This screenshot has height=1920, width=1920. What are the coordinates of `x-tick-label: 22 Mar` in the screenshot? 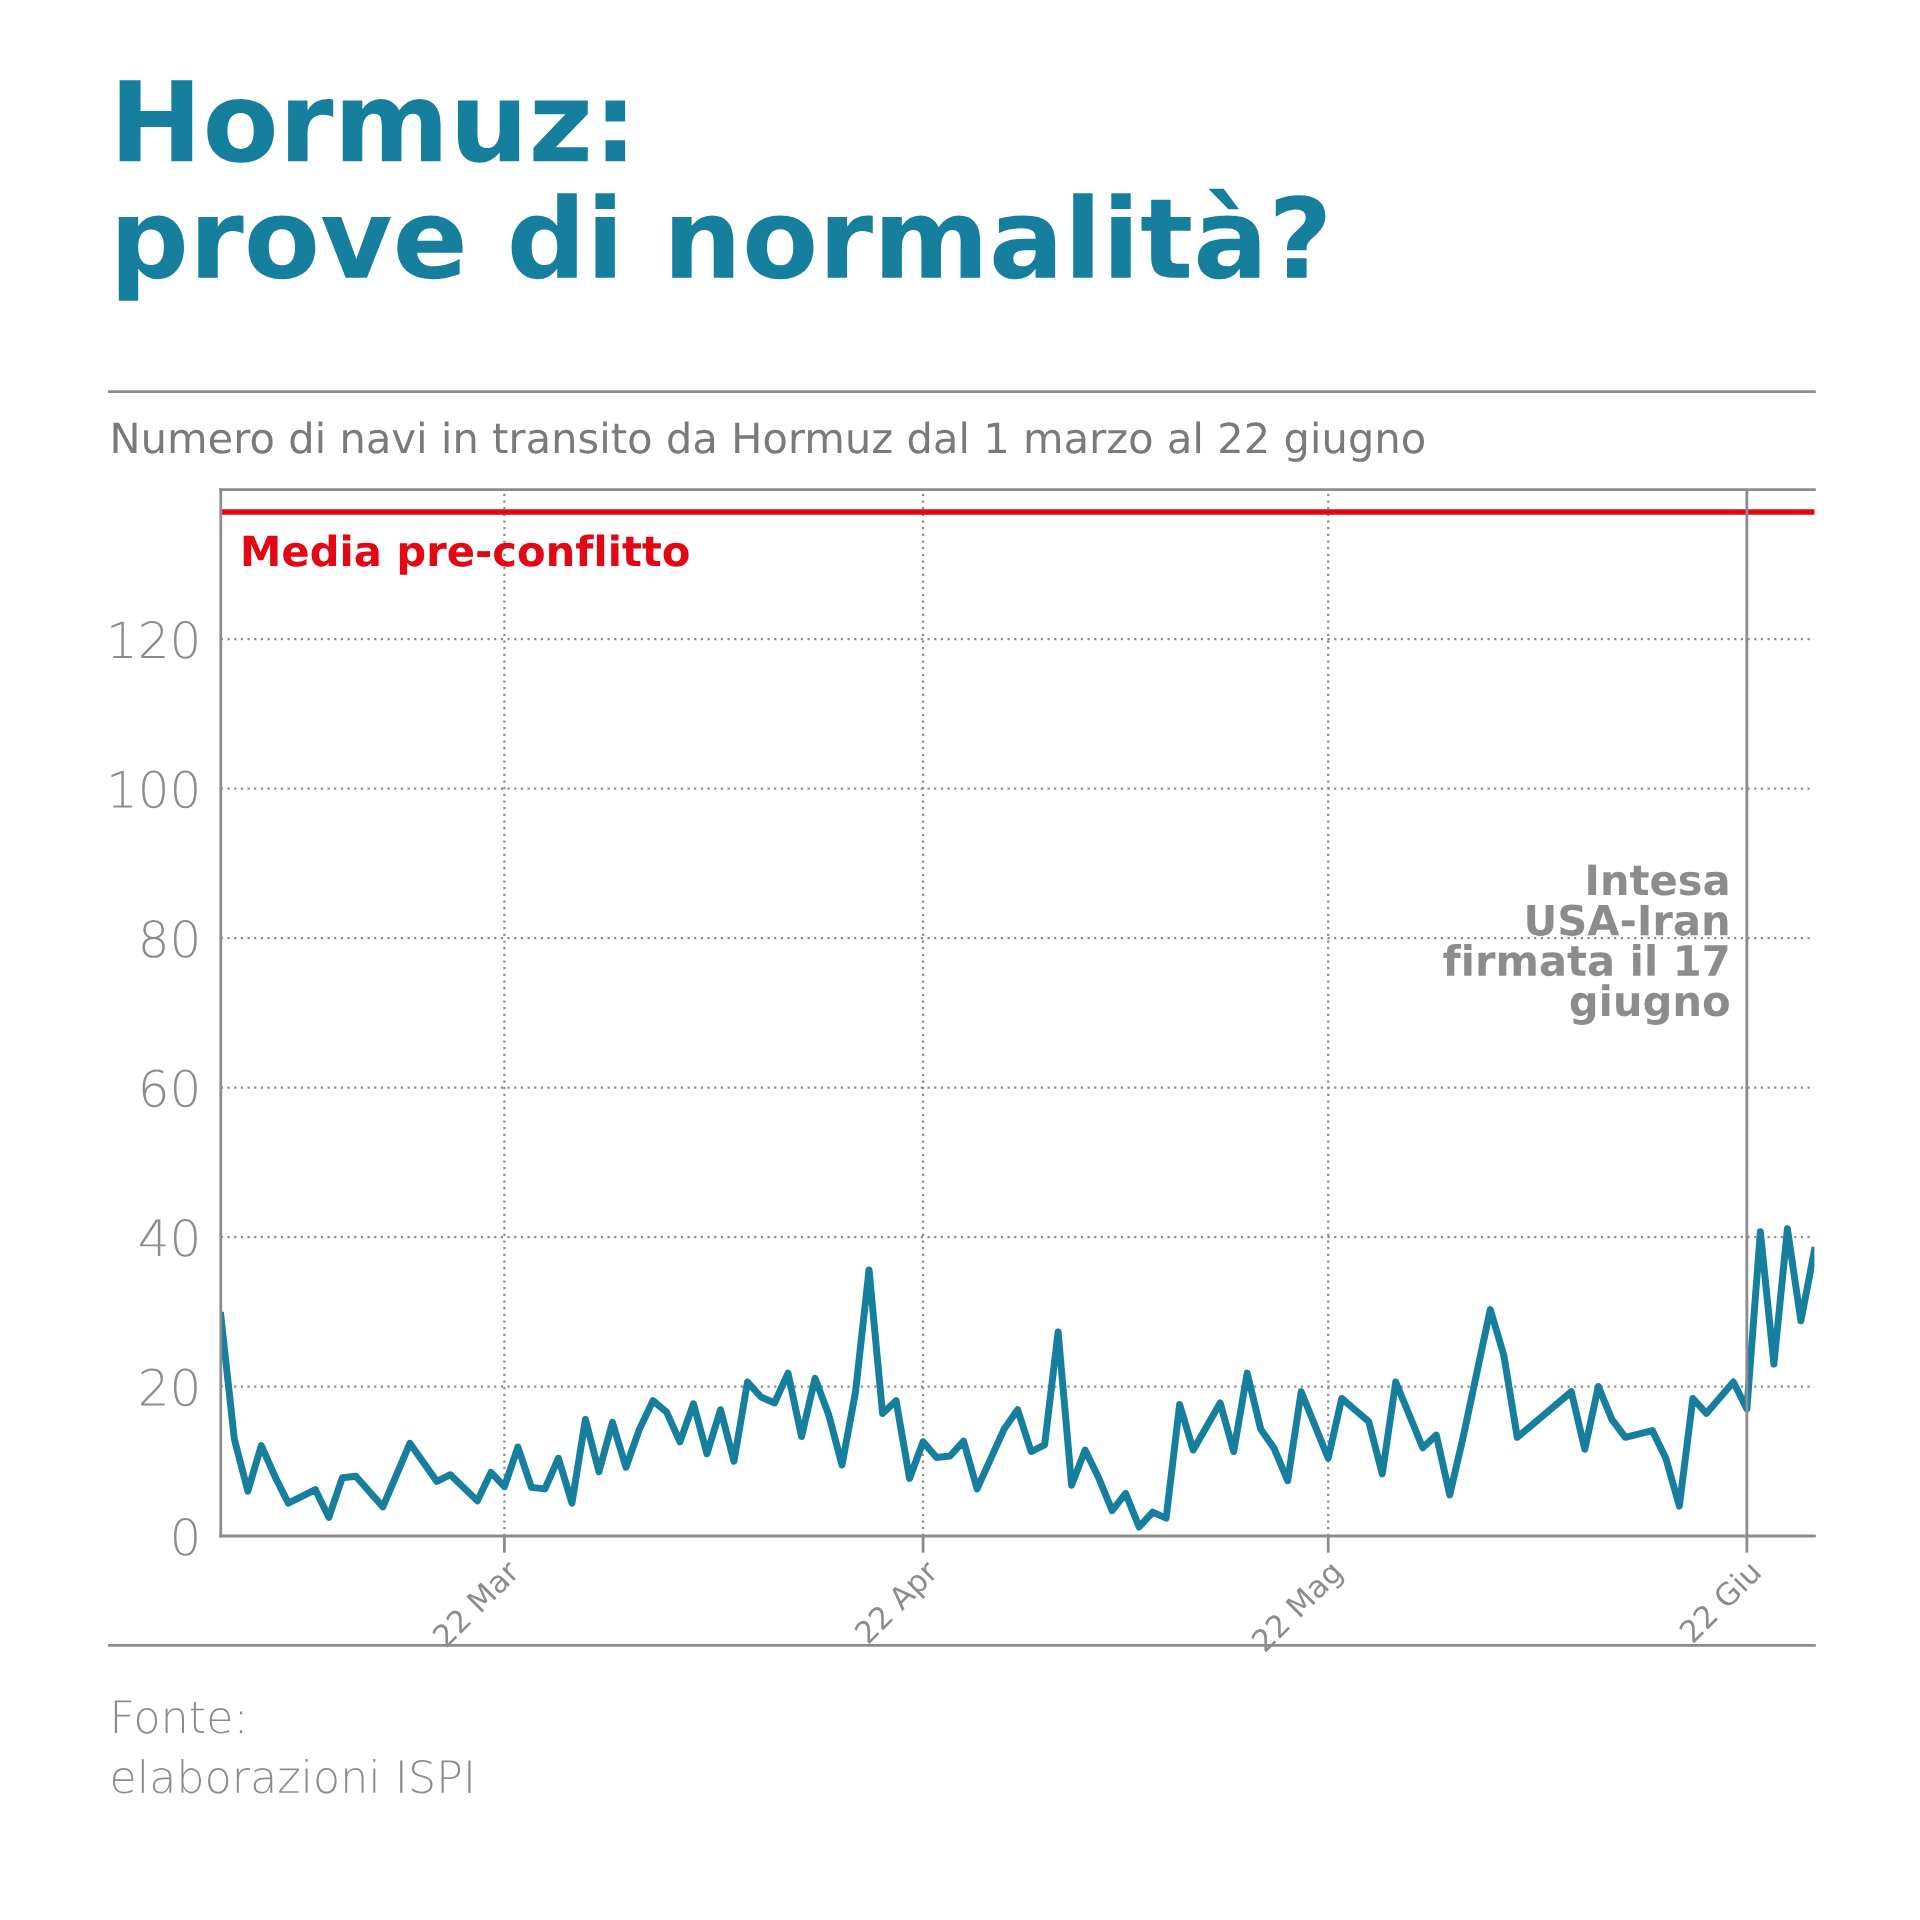 It's located at (476, 1602).